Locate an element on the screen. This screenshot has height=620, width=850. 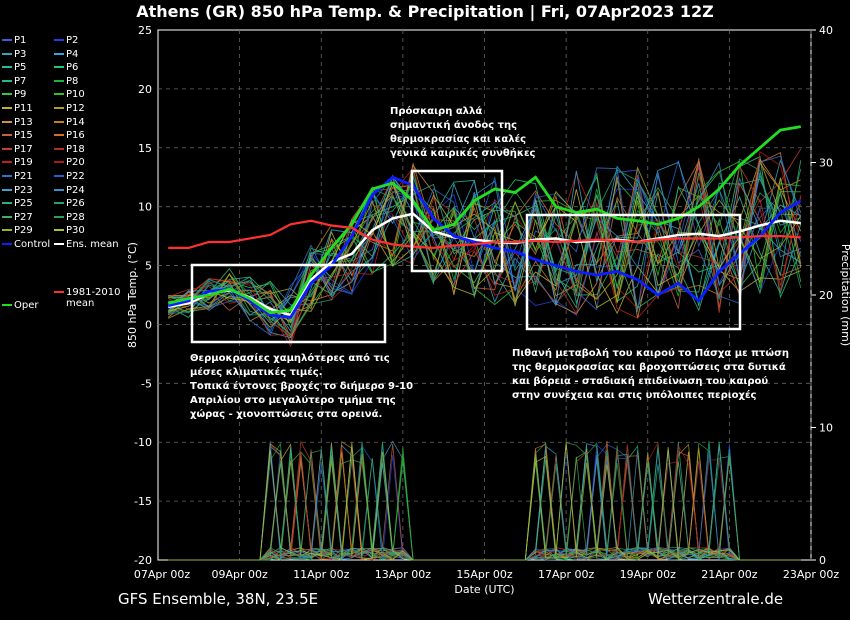
x-tick-label: 15Apr 00z is located at coordinates (484, 574).